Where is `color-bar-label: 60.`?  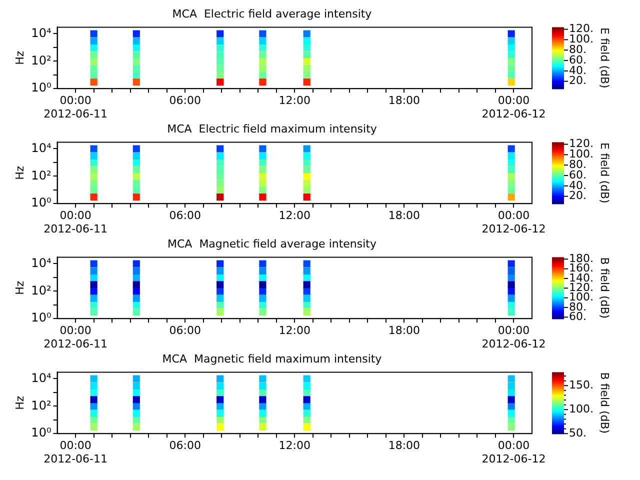
color-bar-label: 60. is located at coordinates (577, 59).